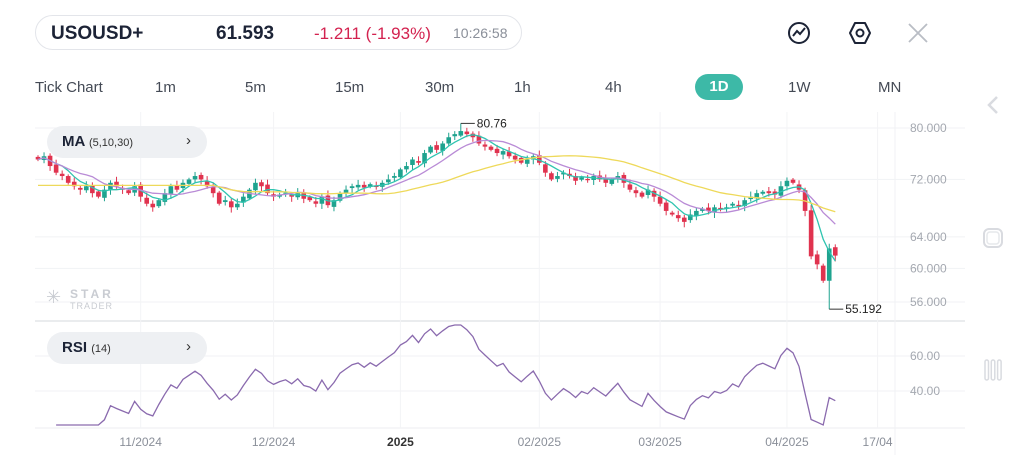 Image resolution: width=1024 pixels, height=473 pixels. I want to click on timeframe-tab-1w: 1W, so click(799, 87).